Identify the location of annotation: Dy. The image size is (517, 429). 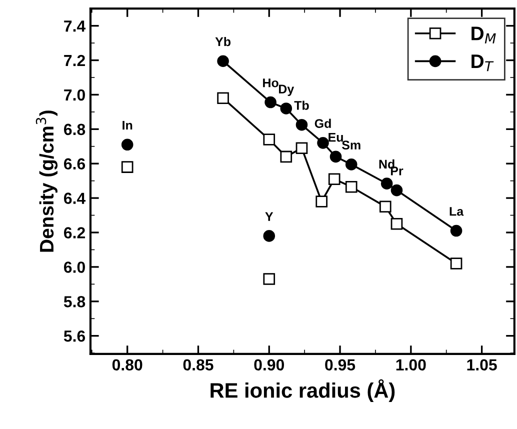
(286, 90).